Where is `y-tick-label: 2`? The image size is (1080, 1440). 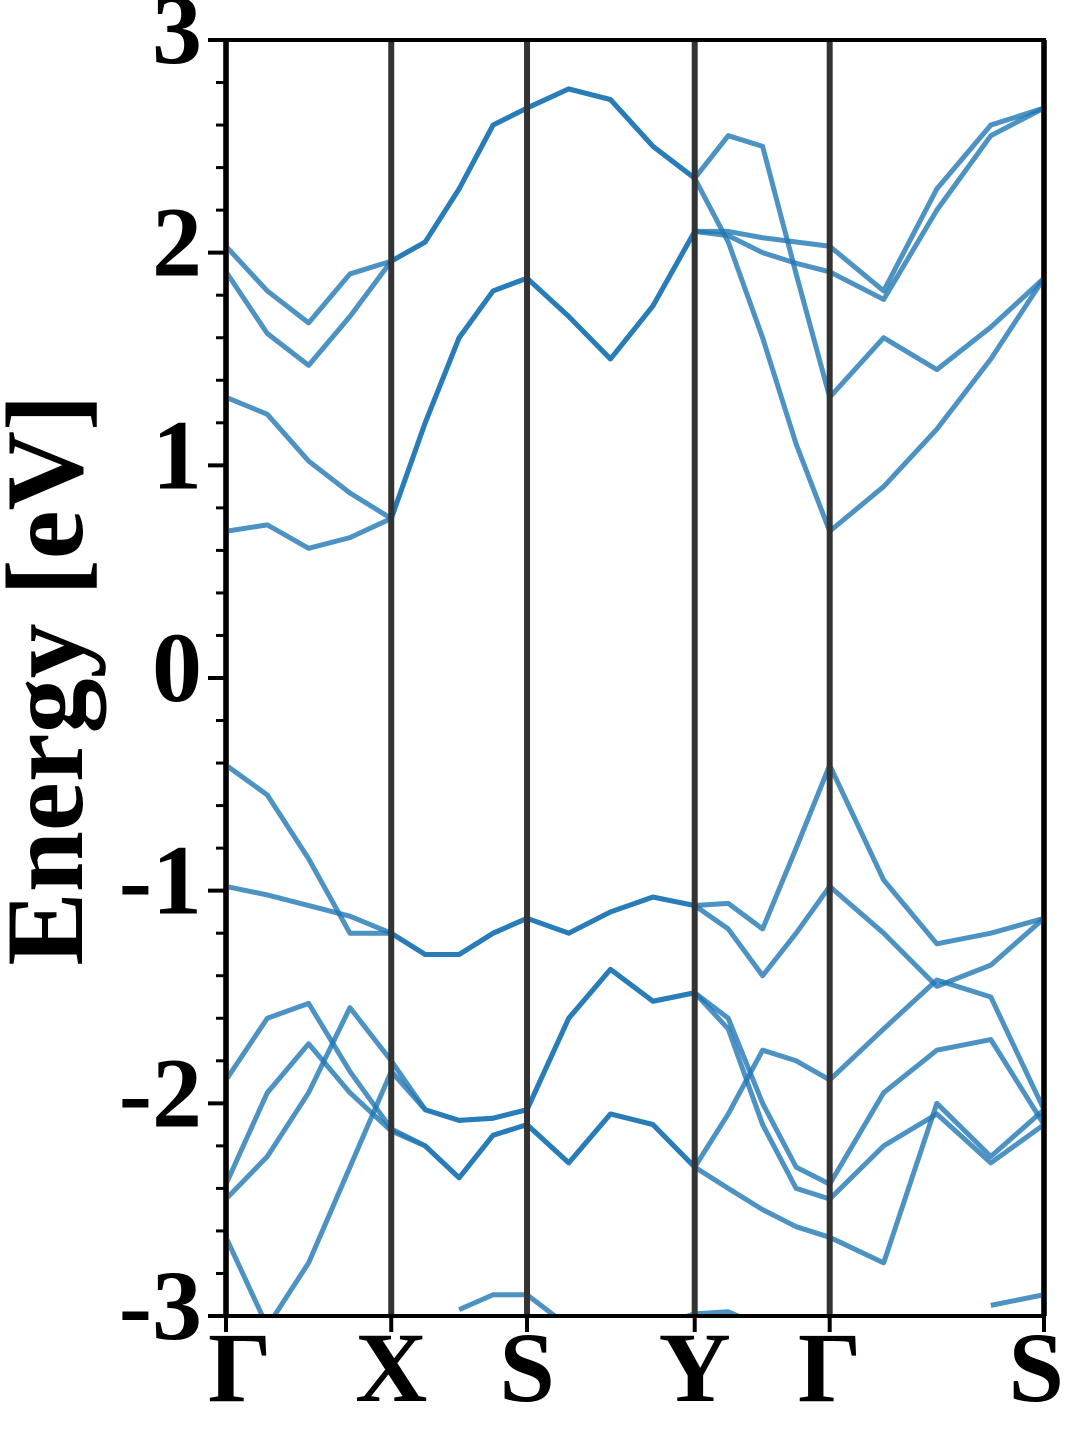 y-tick-label: 2 is located at coordinates (177, 242).